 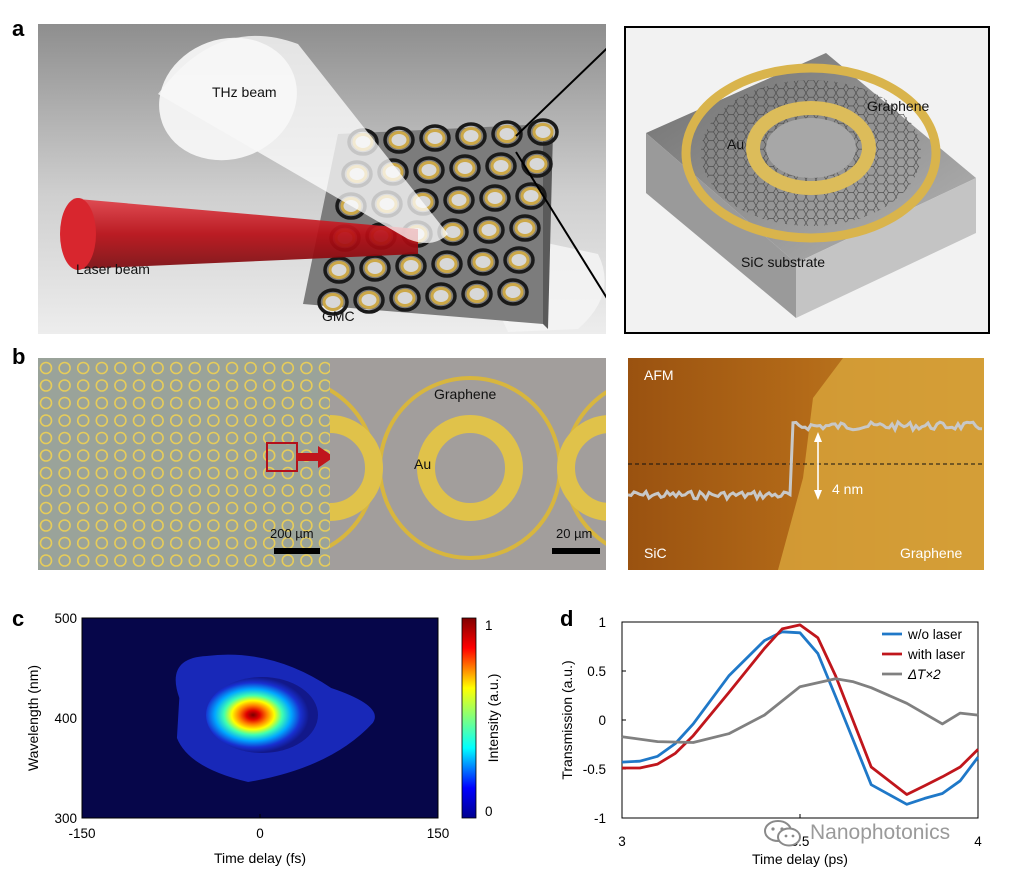 What do you see at coordinates (184, 464) in the screenshot?
I see `optical-micrograph-array` at bounding box center [184, 464].